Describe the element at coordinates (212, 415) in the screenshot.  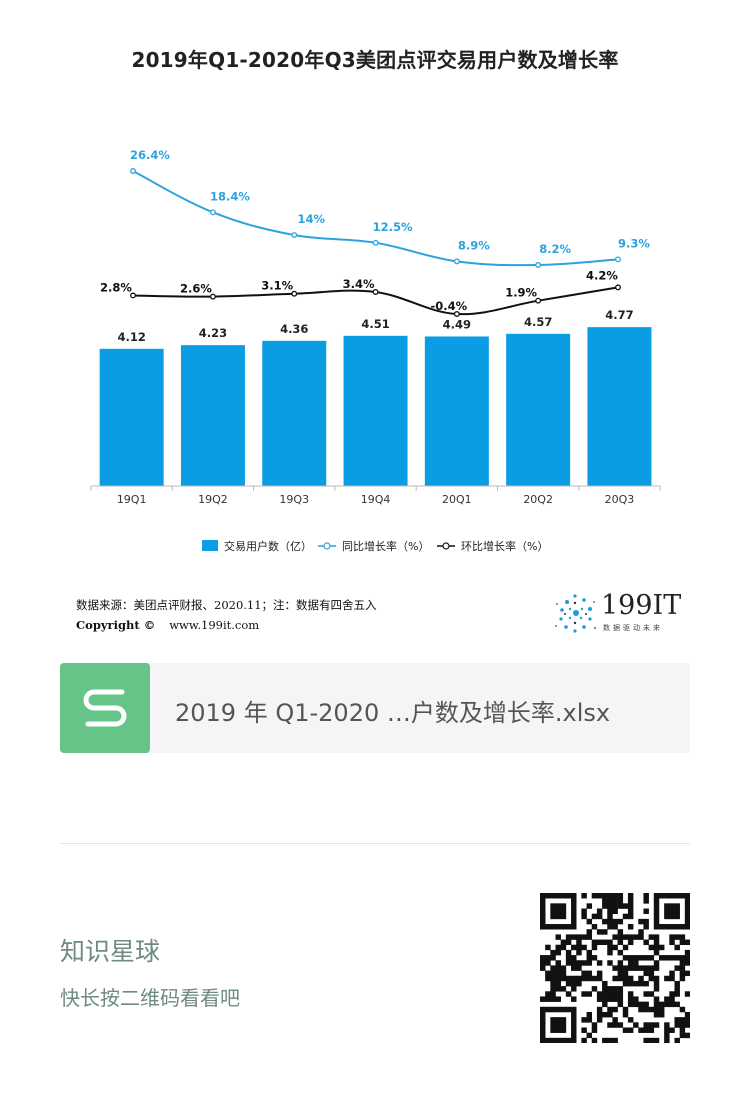
I see `bar-19Q2` at that location.